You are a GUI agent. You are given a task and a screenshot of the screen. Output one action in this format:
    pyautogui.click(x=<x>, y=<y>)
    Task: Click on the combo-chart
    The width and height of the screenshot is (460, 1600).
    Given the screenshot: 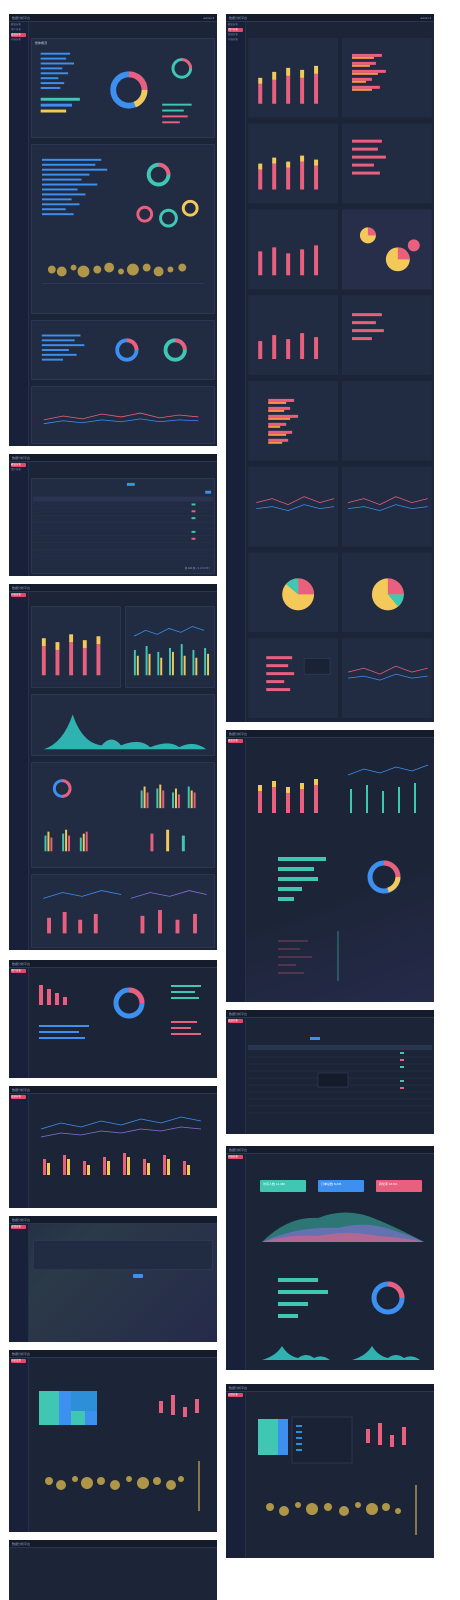 What is the action you would take?
    pyautogui.click(x=171, y=651)
    